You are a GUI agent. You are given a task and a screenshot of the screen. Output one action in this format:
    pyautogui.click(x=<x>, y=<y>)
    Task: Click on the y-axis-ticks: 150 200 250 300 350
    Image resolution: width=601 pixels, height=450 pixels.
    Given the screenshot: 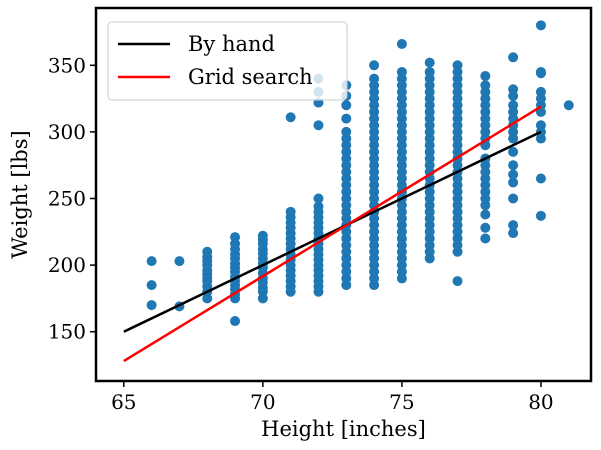 What is the action you would take?
    pyautogui.click(x=72, y=198)
    